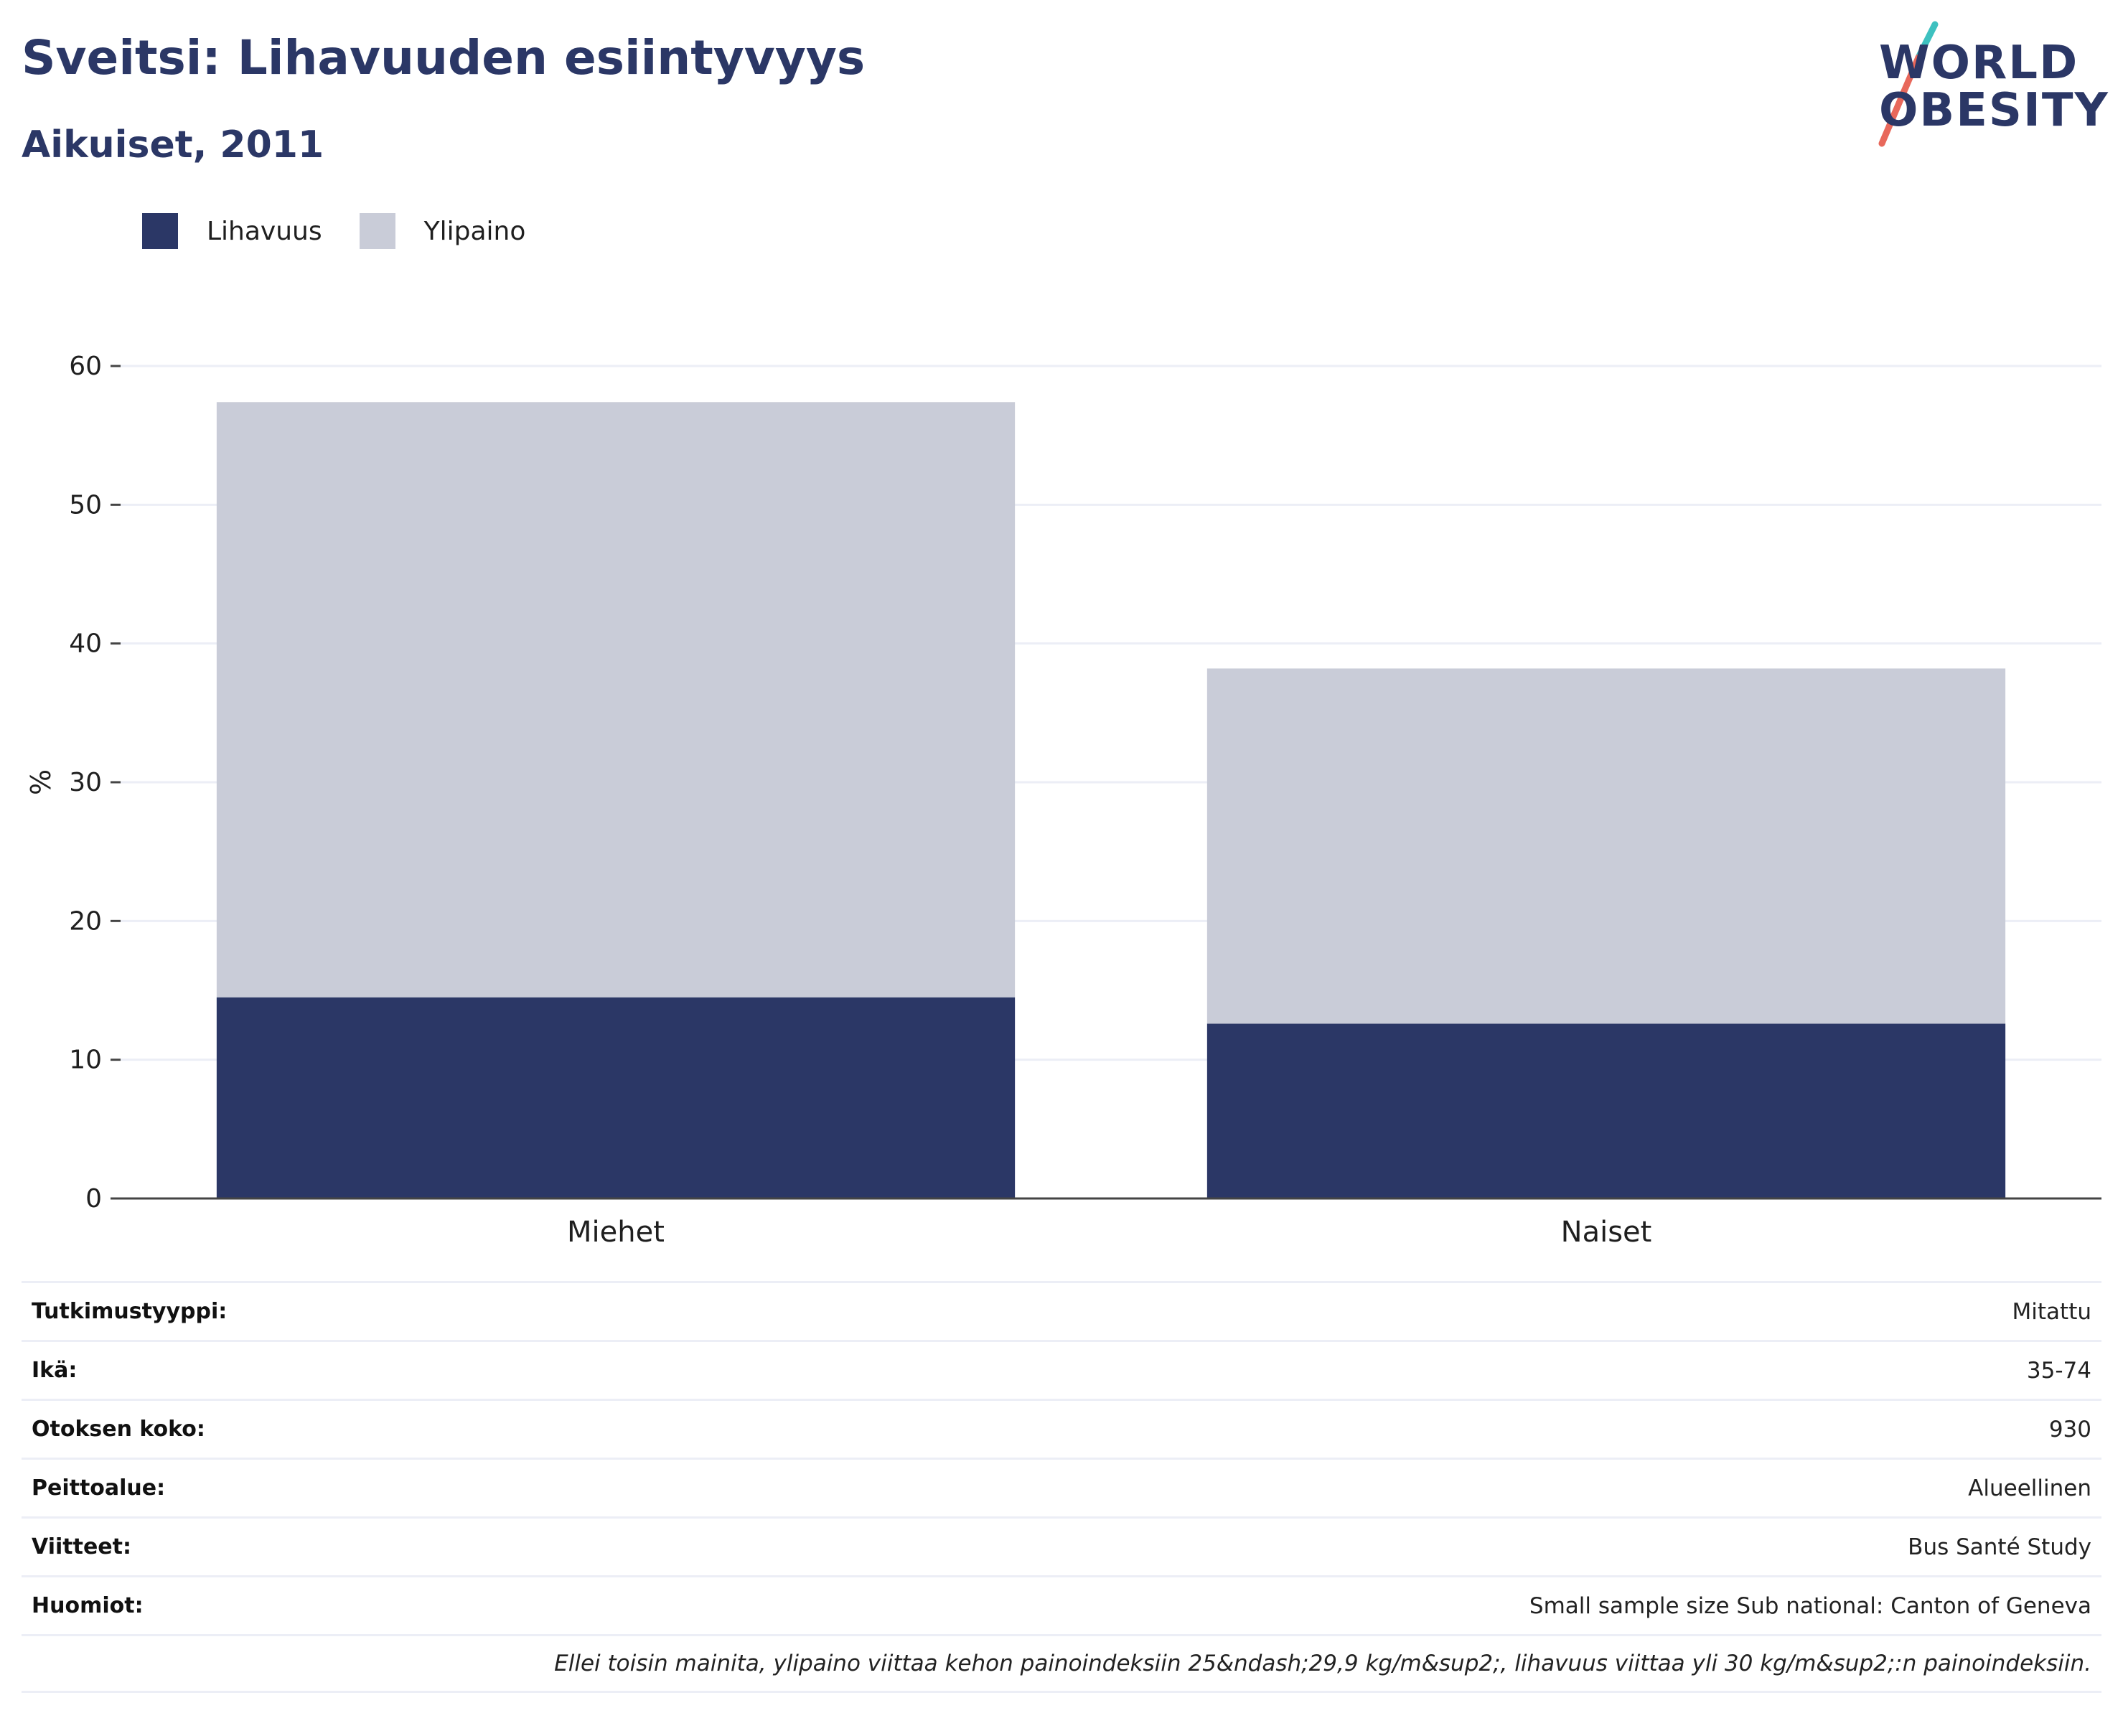  What do you see at coordinates (88, 1605) in the screenshot?
I see `detail-label: Huomiot:` at bounding box center [88, 1605].